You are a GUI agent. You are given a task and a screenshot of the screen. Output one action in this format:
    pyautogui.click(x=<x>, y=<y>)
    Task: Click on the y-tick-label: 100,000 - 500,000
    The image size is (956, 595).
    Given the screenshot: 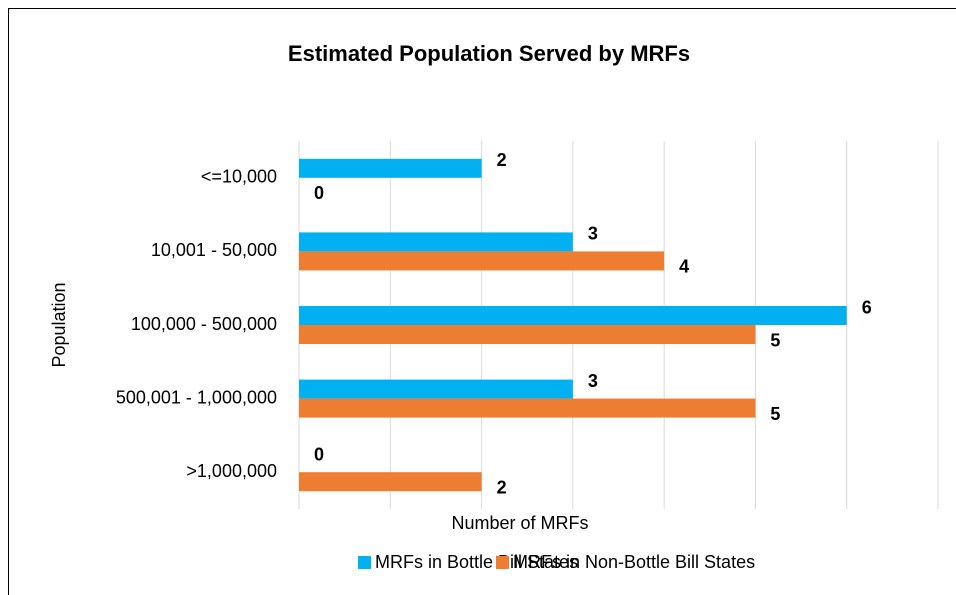 What is the action you would take?
    pyautogui.click(x=204, y=324)
    